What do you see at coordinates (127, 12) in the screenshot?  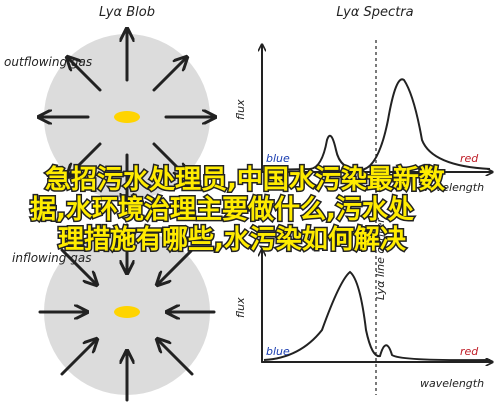 I see `panel-title: Lyα Blob` at bounding box center [127, 12].